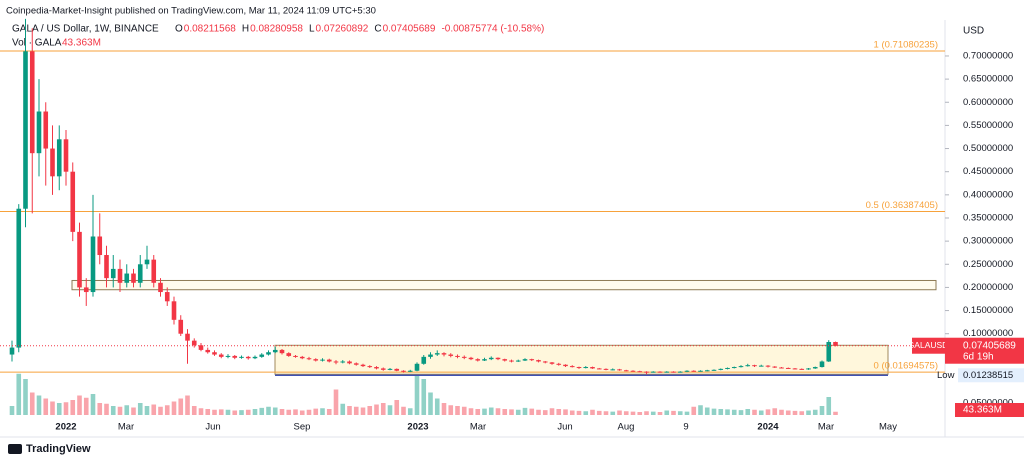 This screenshot has width=1024, height=461. I want to click on price-tag-name-bg, so click(928, 345).